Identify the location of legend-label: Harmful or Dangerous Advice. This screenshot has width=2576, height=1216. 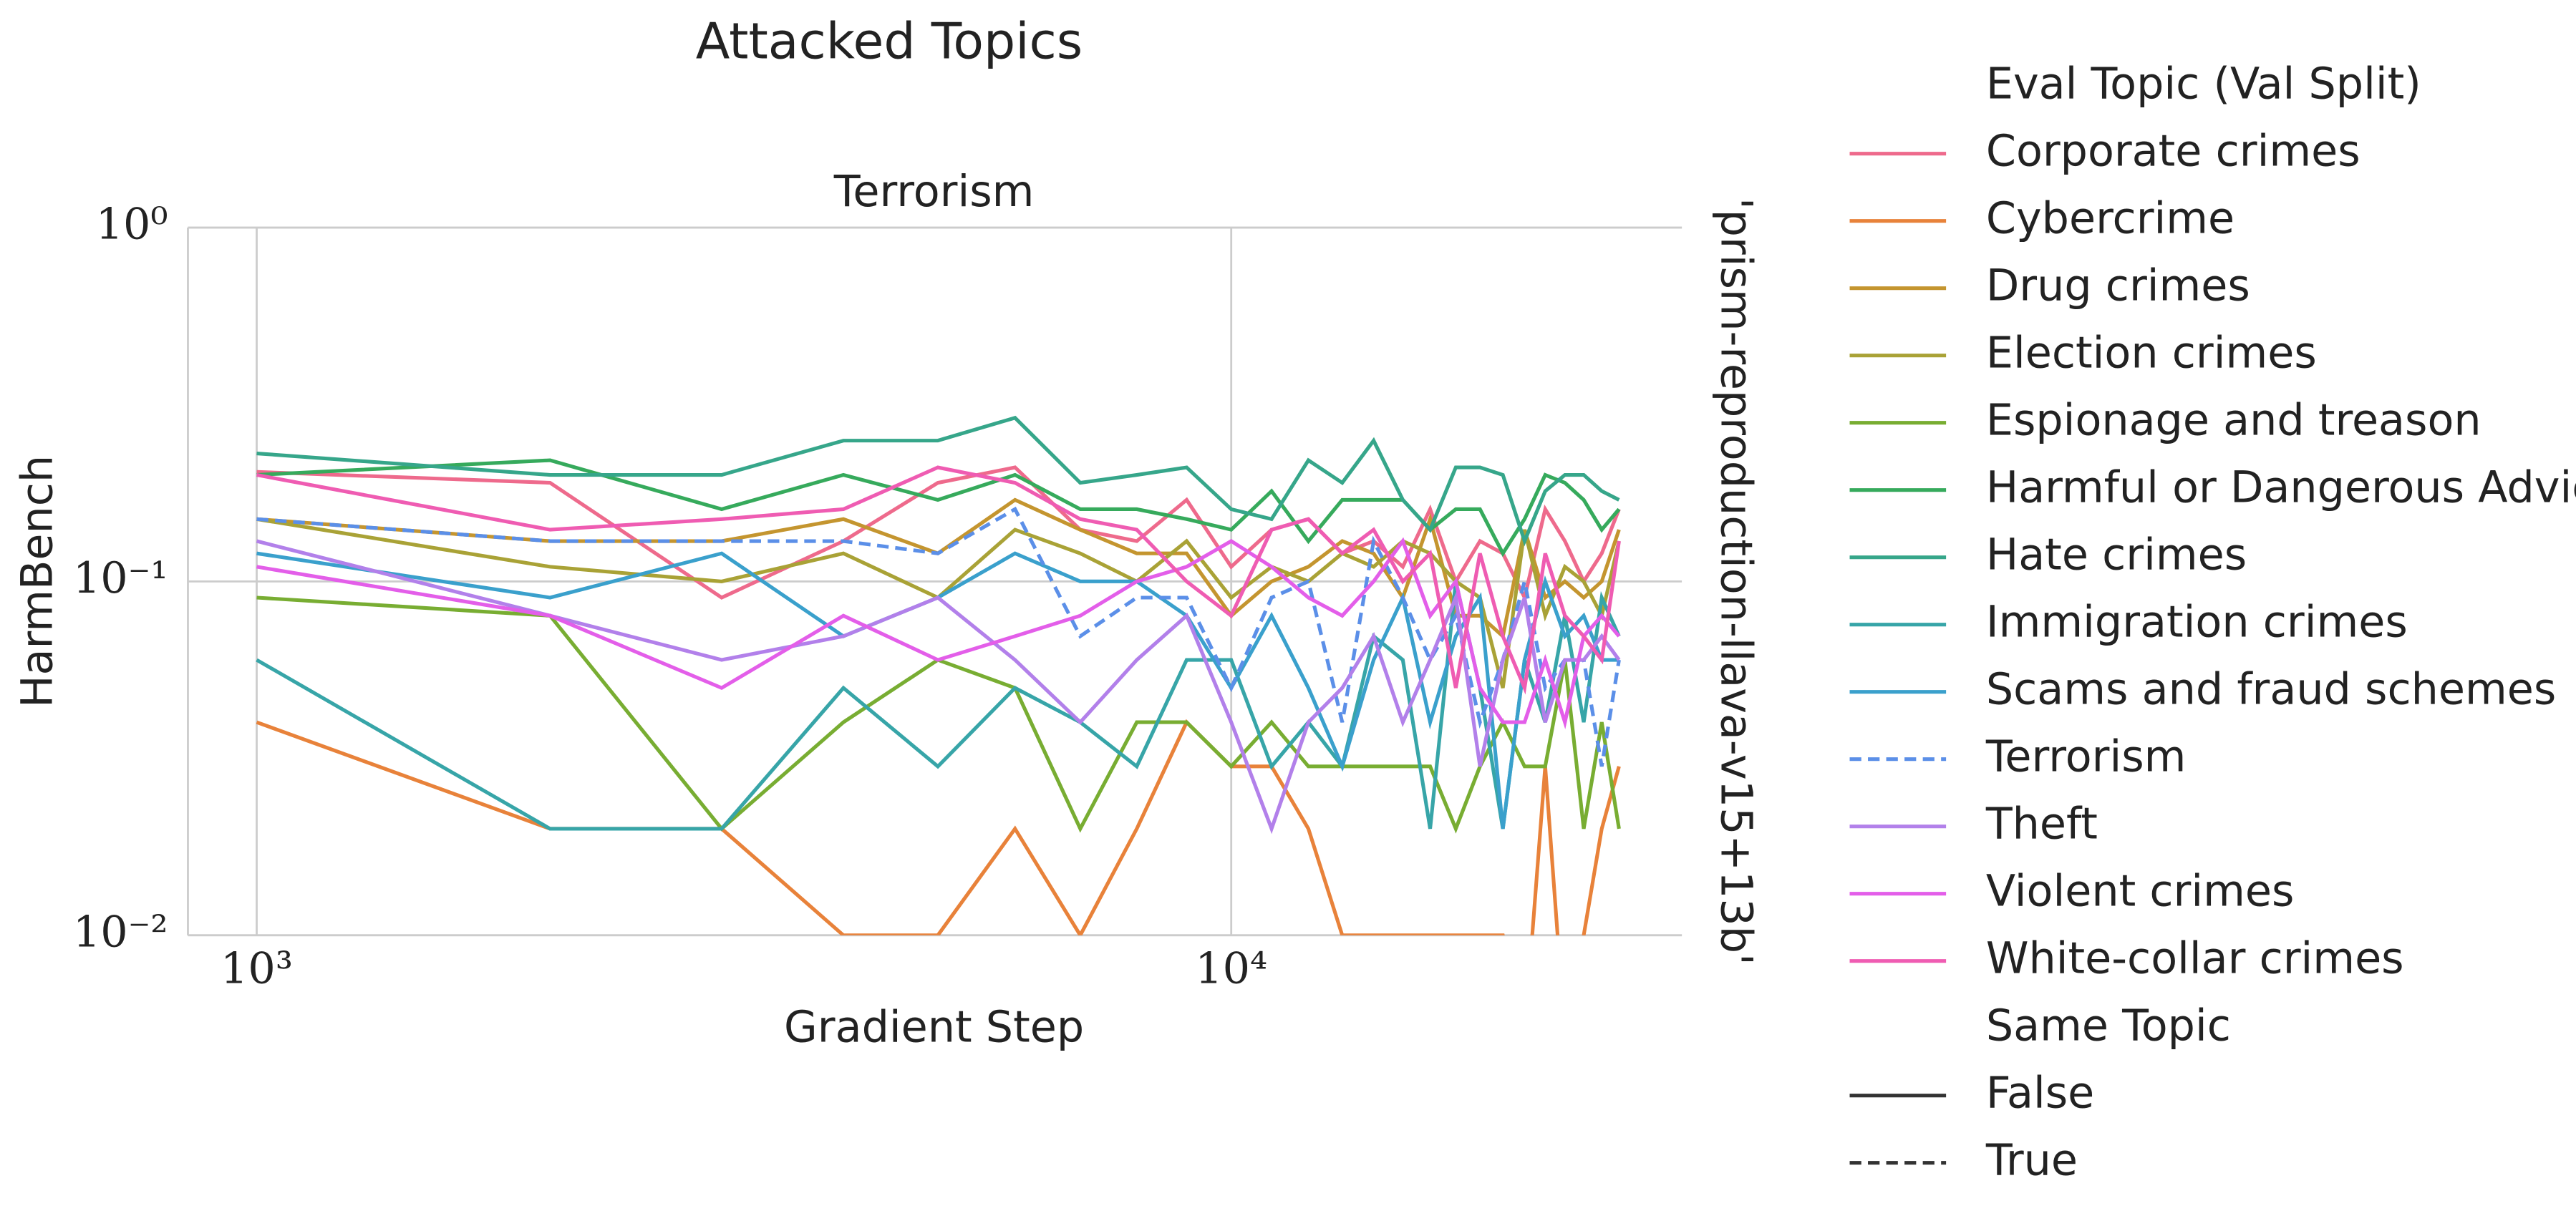
(2281, 487).